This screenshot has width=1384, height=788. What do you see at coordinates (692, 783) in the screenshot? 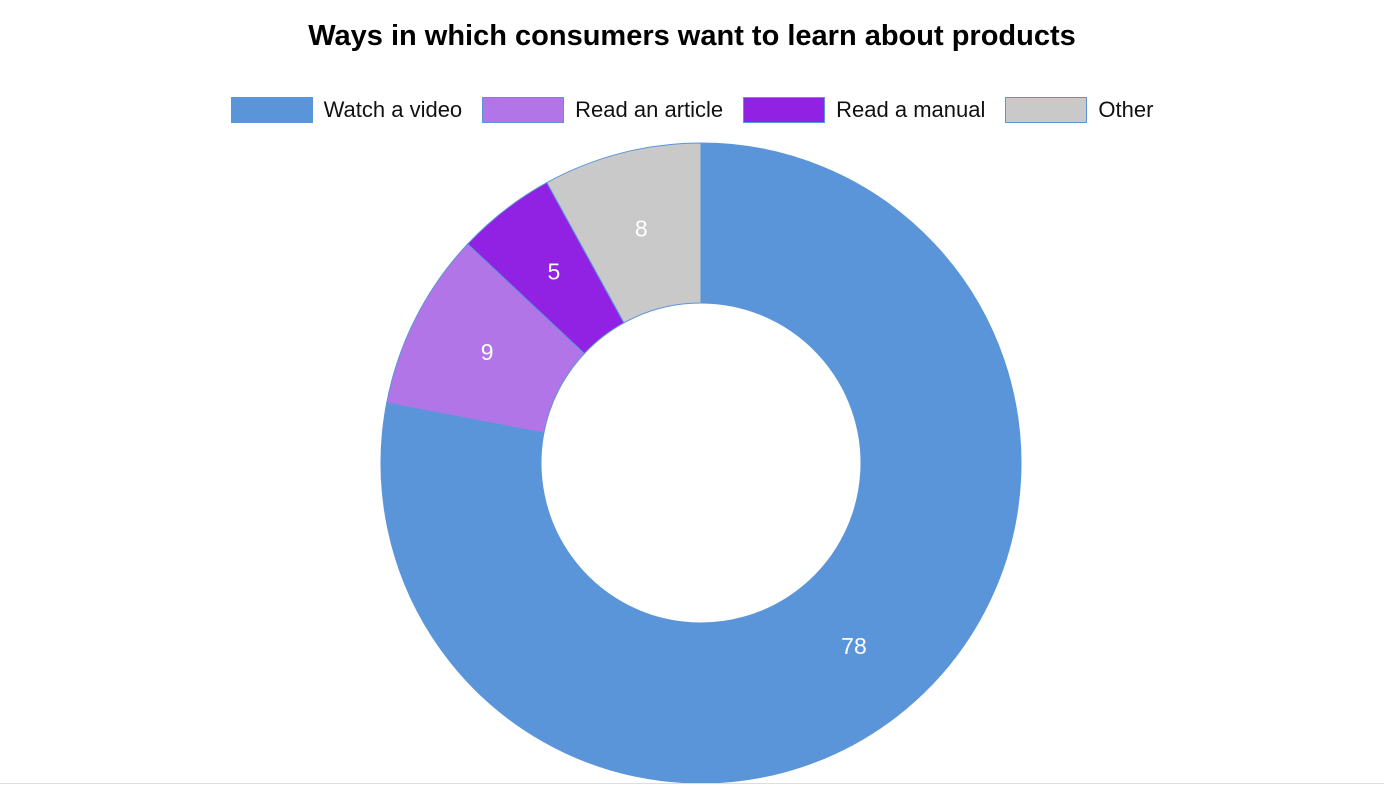
I see `divider` at bounding box center [692, 783].